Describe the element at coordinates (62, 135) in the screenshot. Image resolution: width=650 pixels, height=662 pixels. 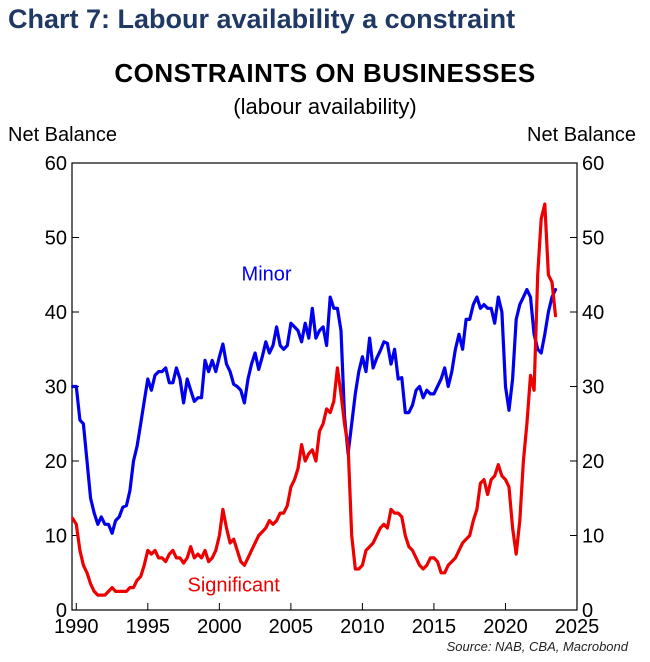
I see `left-axis-title: Net Balance` at that location.